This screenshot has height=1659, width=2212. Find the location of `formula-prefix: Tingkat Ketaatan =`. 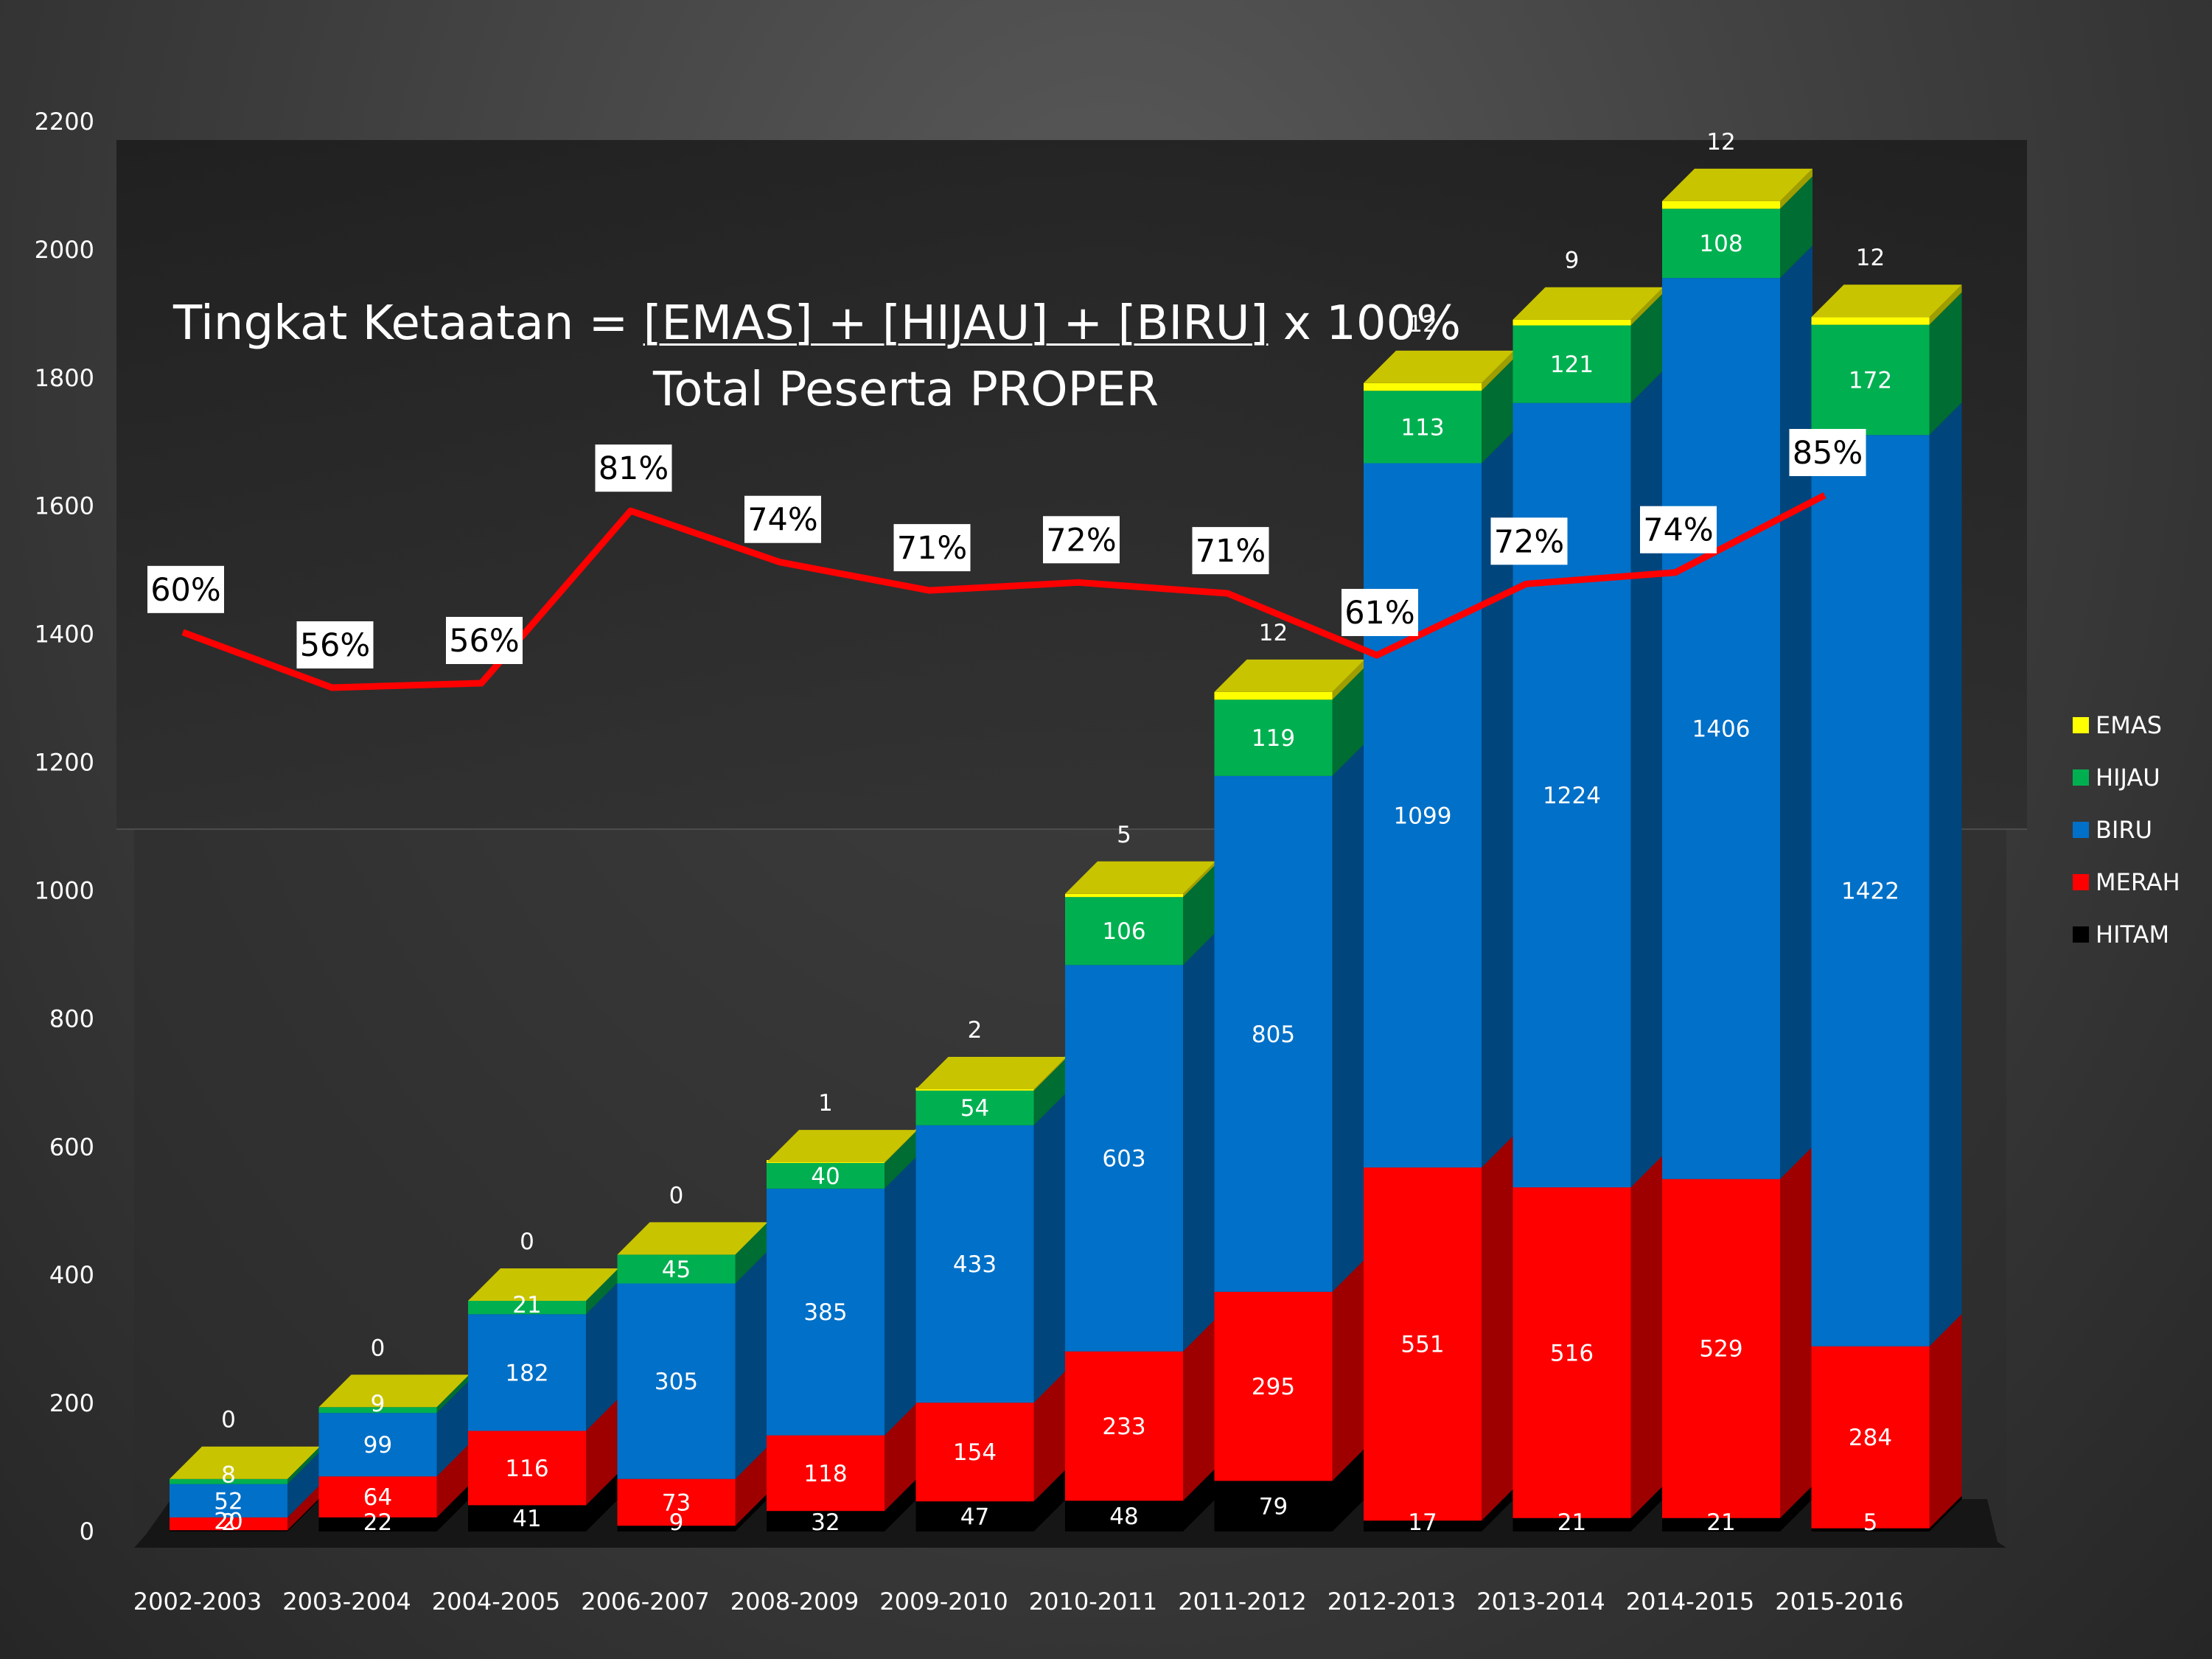

formula-prefix: Tingkat Ketaatan = is located at coordinates (408, 323).